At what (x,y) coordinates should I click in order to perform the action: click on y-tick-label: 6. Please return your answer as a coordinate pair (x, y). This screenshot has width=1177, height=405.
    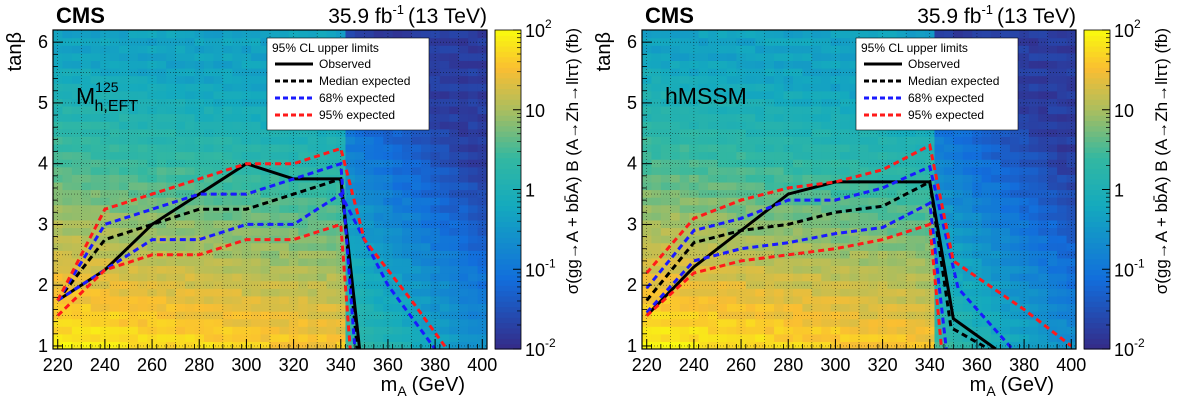
    Looking at the image, I should click on (43, 42).